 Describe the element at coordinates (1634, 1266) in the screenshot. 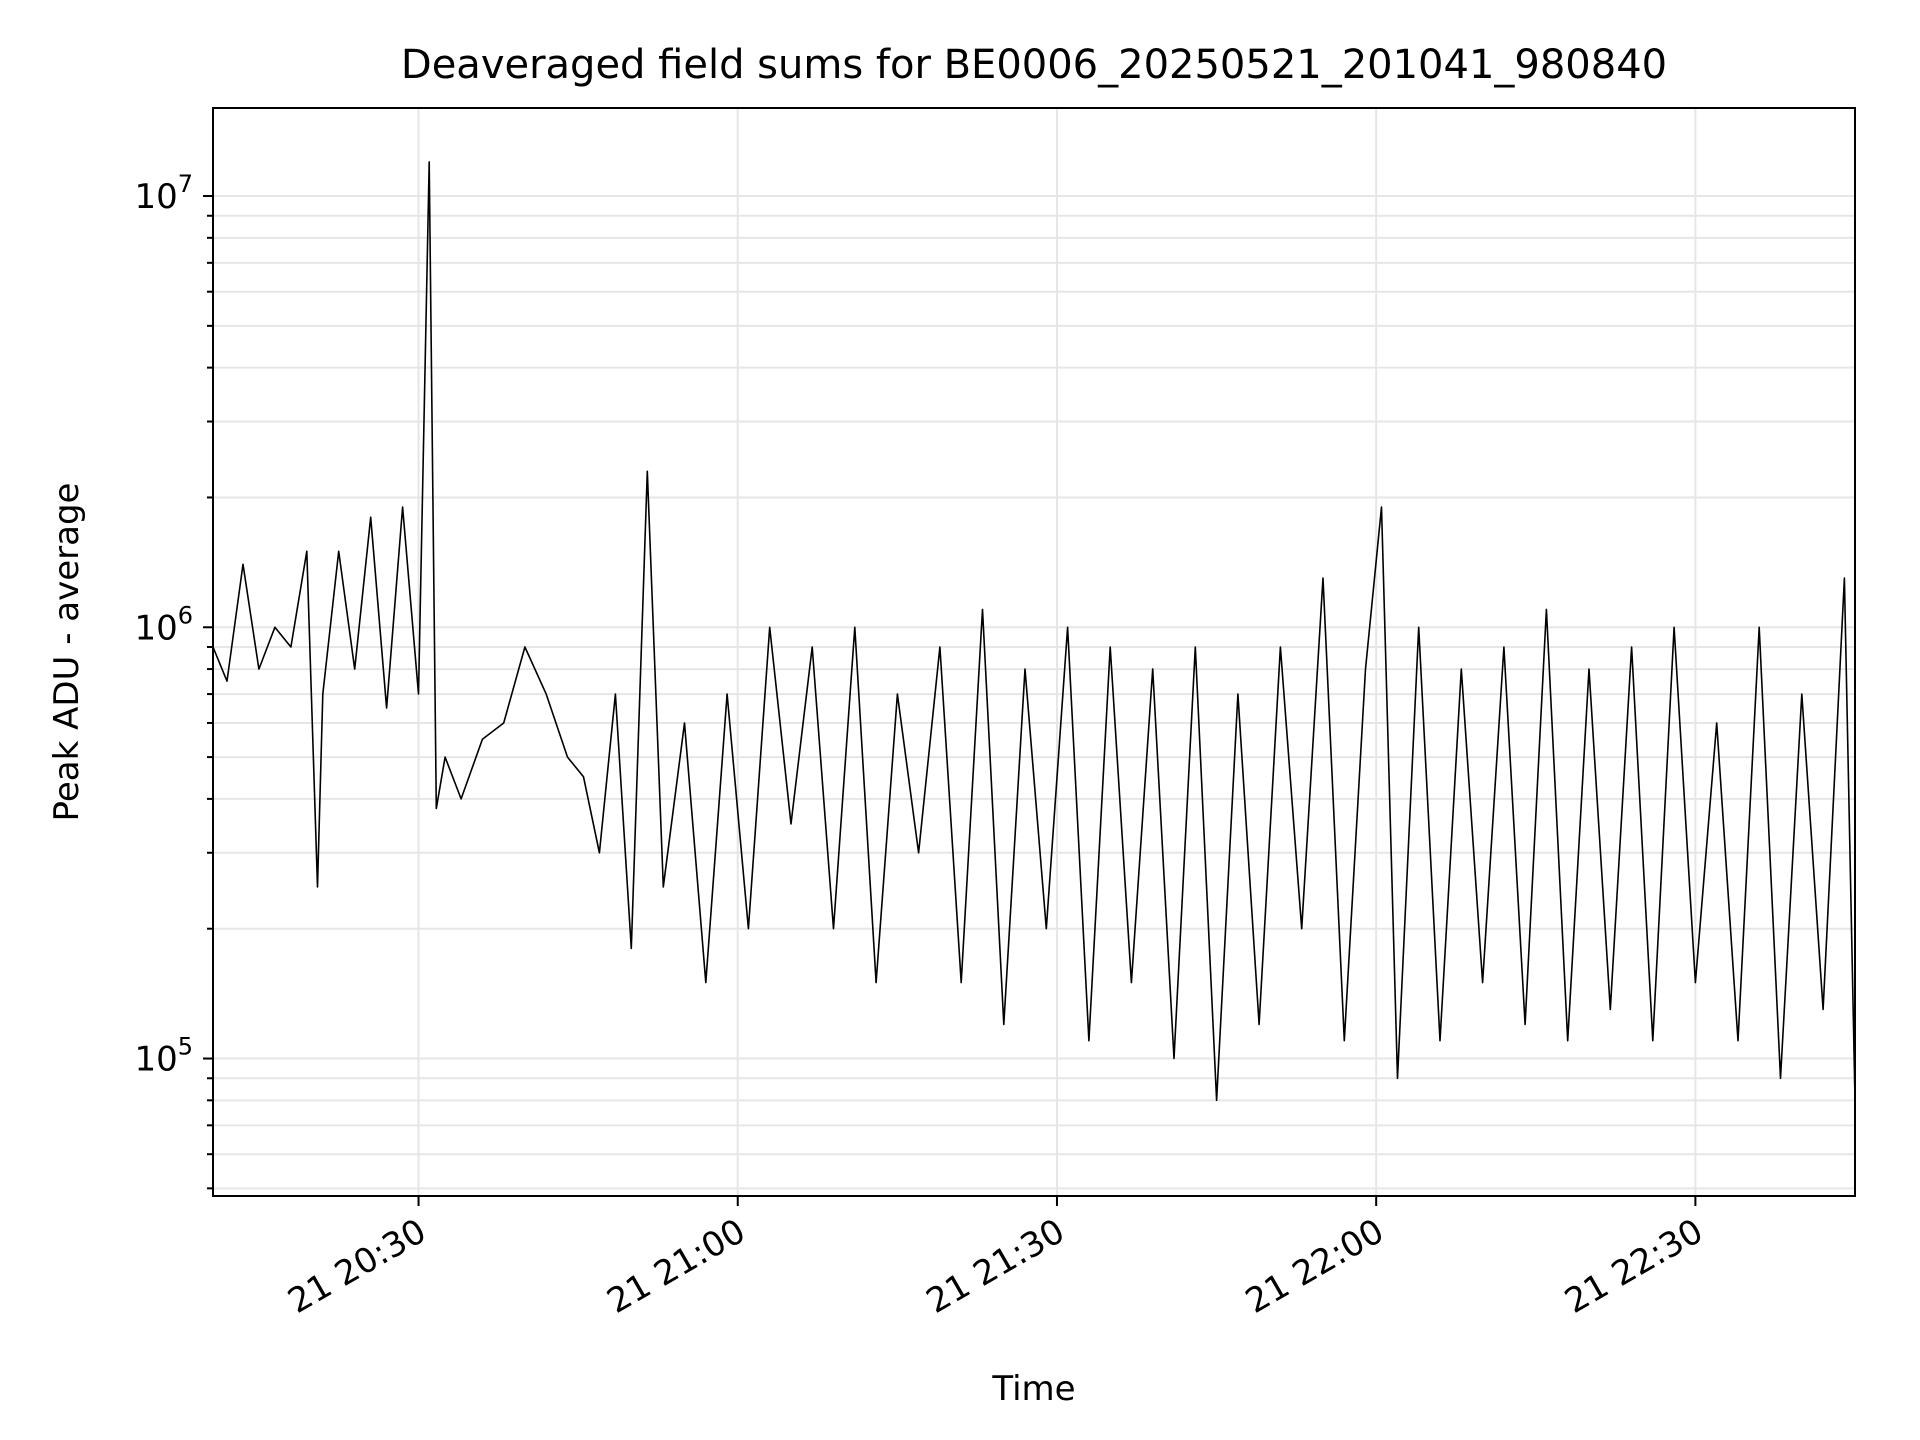

I see `x-tick-label: 21 22:30` at that location.